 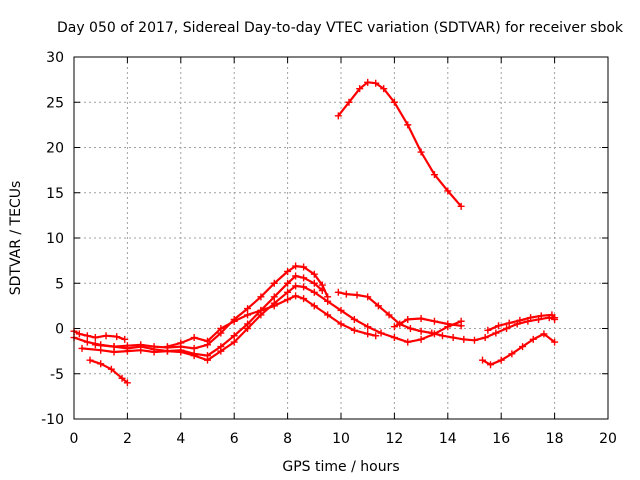 I want to click on x-tick-label: 10, so click(x=341, y=439).